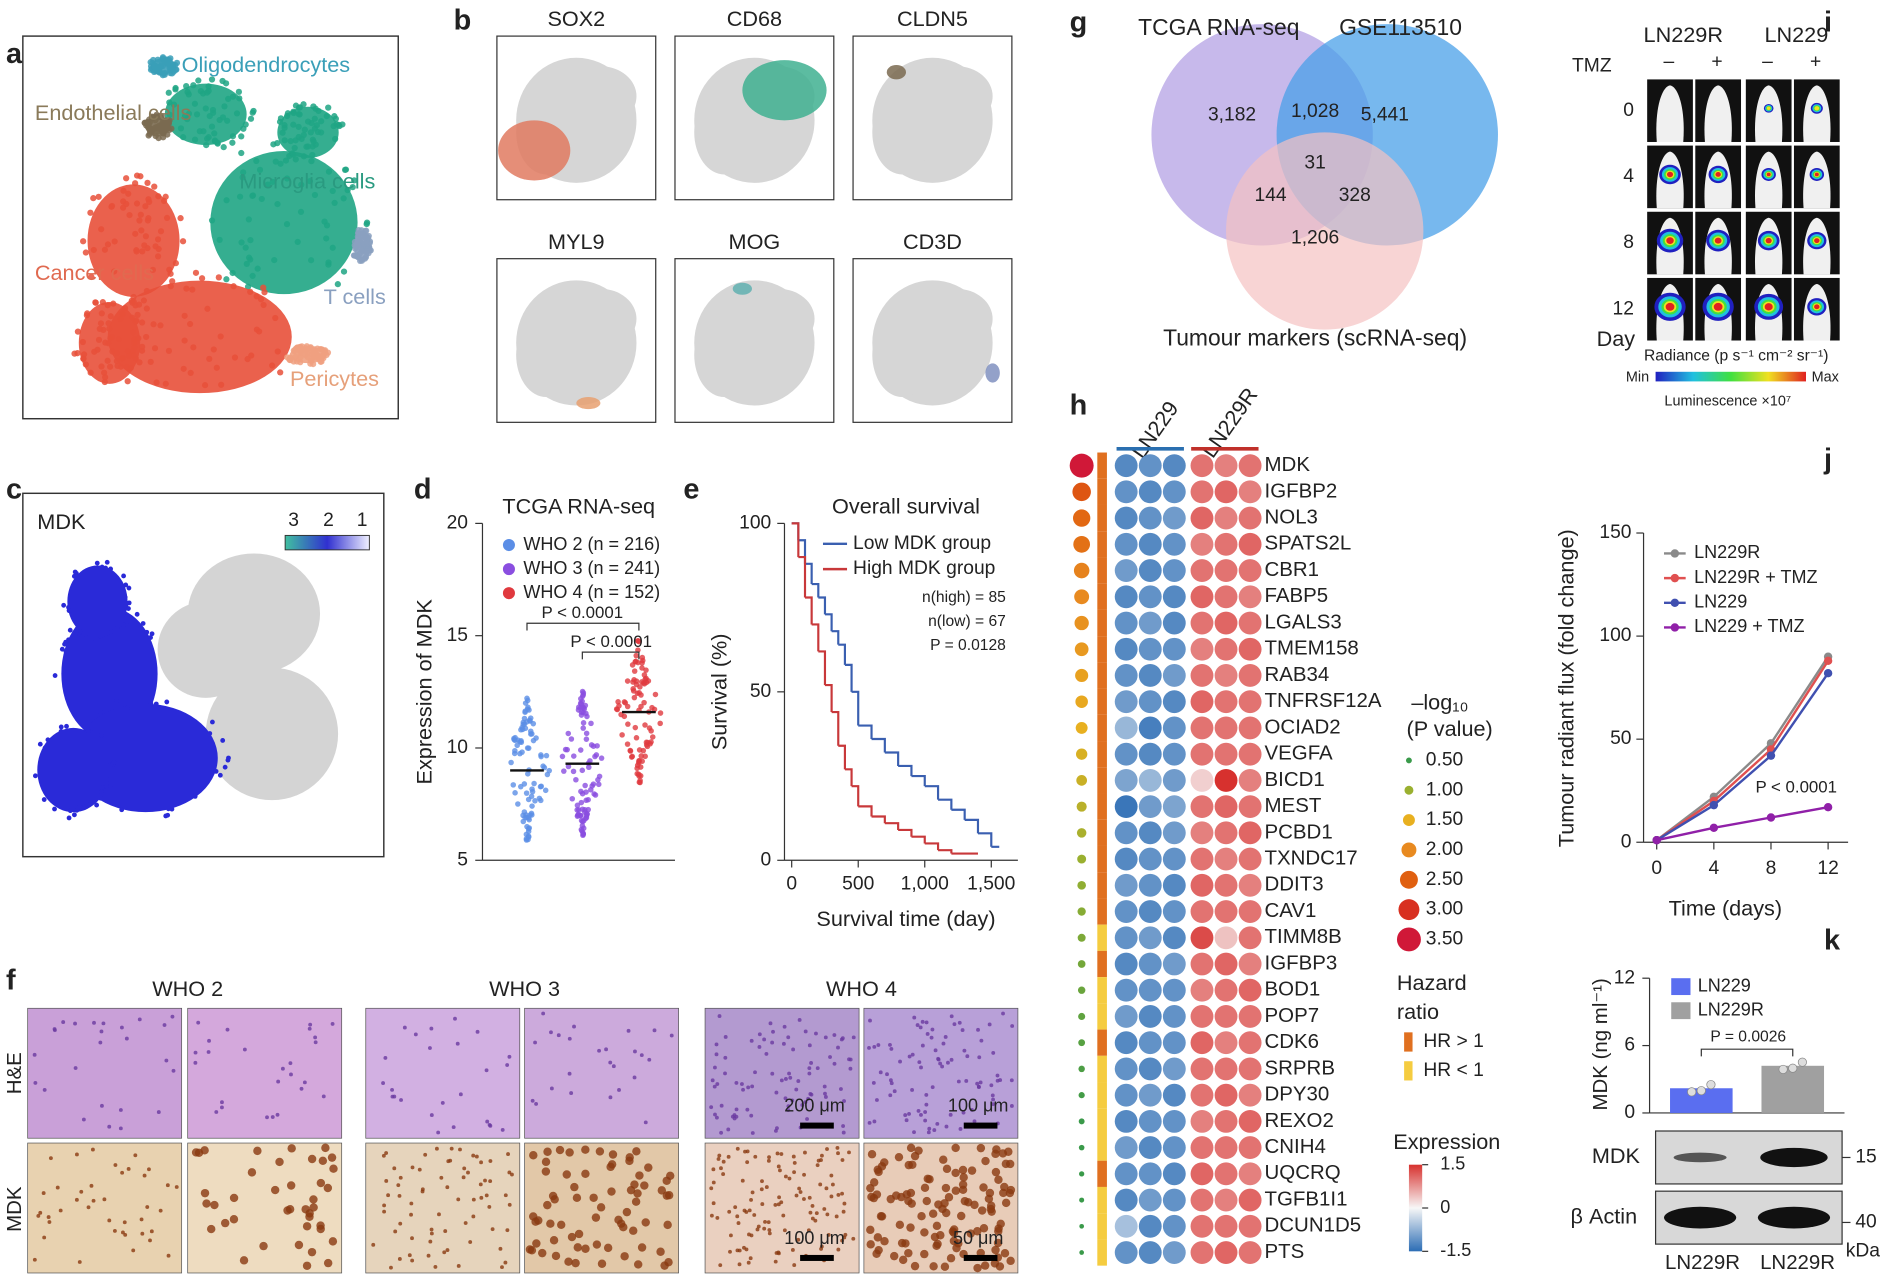 The width and height of the screenshot is (1889, 1279). What do you see at coordinates (1629, 1112) in the screenshot?
I see `y-tick-label: 0` at bounding box center [1629, 1112].